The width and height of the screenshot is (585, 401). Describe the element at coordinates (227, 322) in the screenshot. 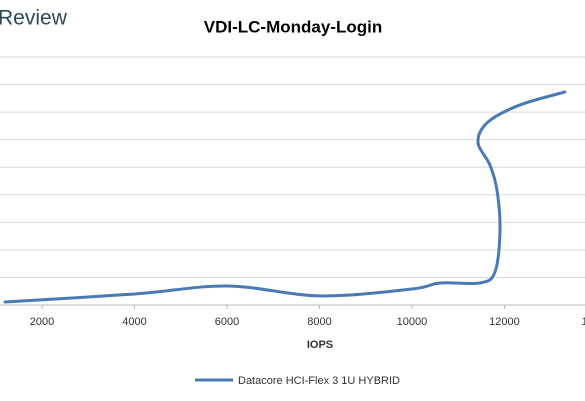

I see `x-tick-label: 6000` at that location.